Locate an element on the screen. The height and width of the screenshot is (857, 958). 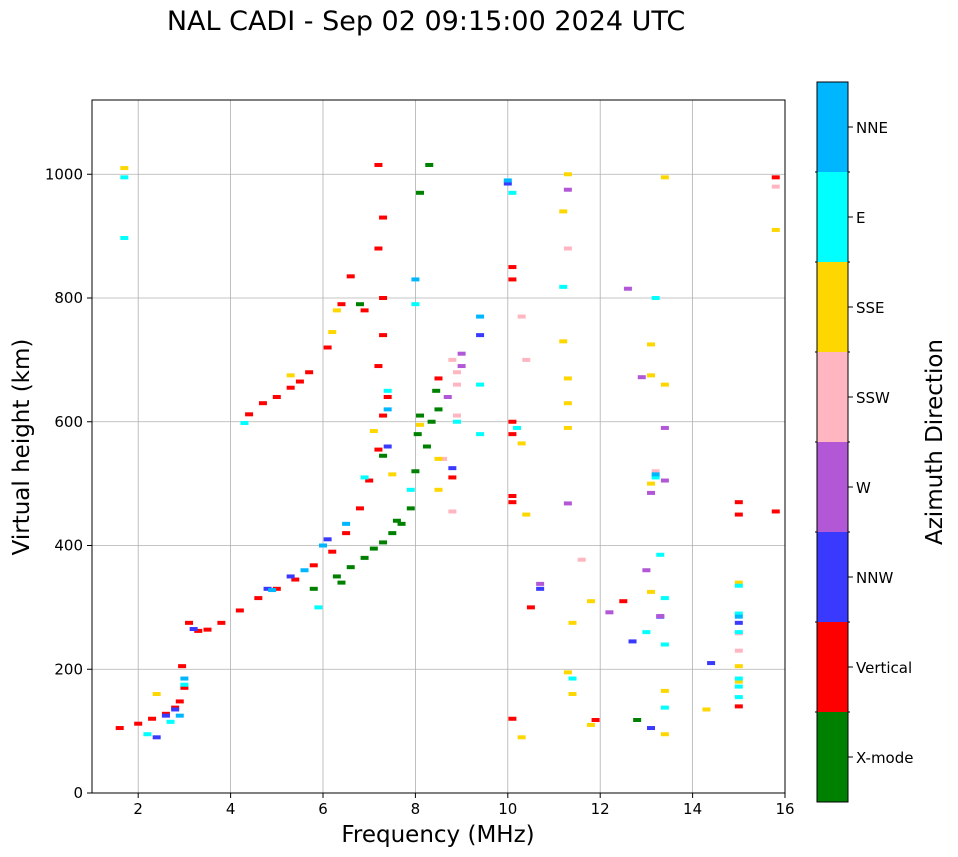
colorbar-frame is located at coordinates (832, 442).